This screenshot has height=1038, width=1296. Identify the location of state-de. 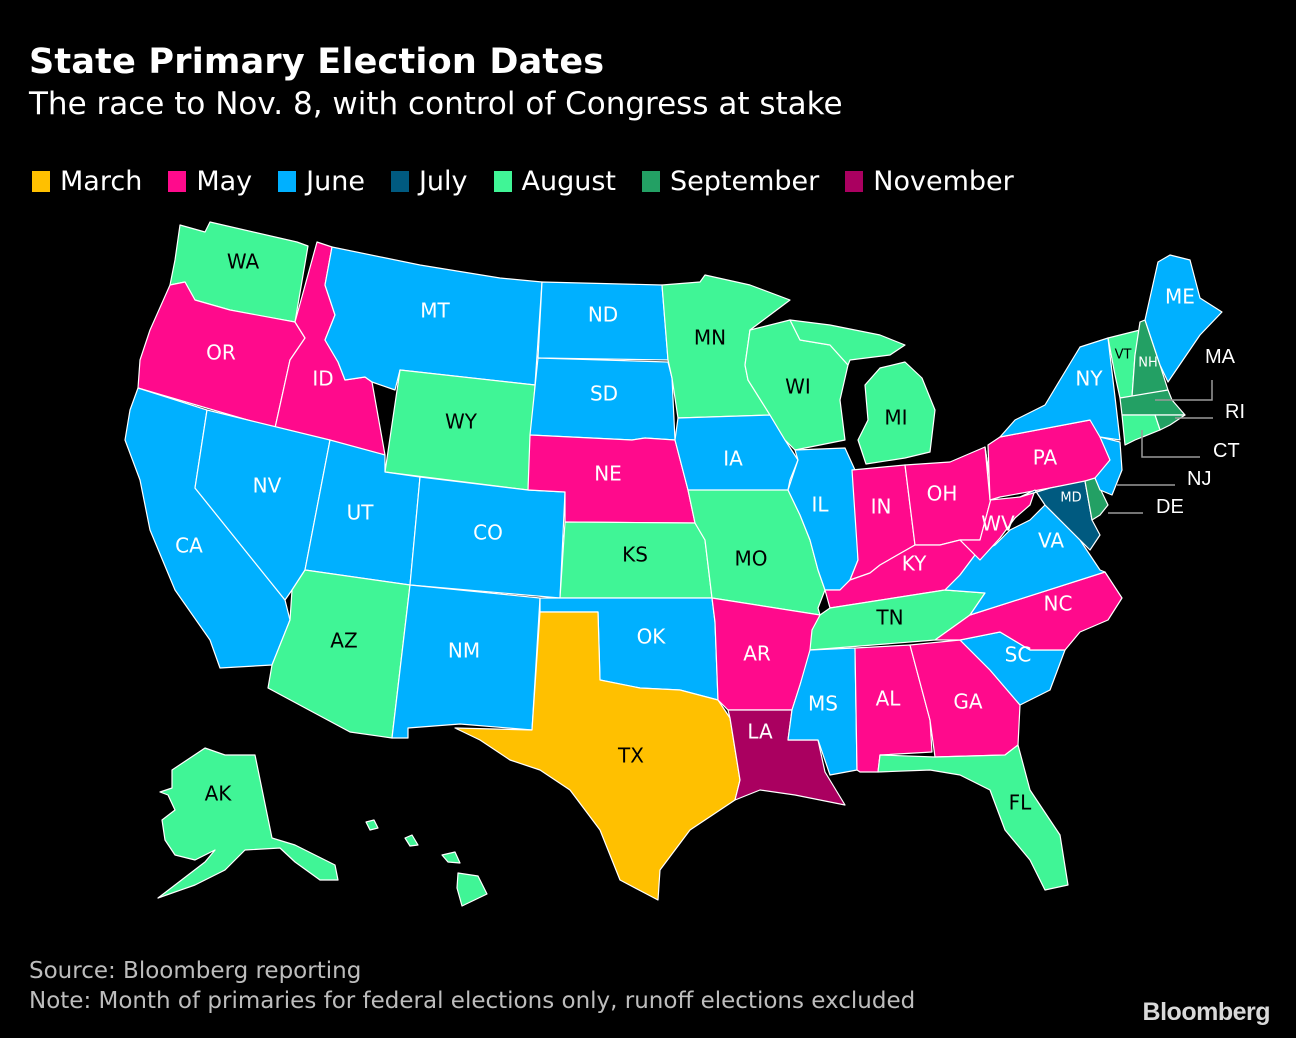
(1096, 499).